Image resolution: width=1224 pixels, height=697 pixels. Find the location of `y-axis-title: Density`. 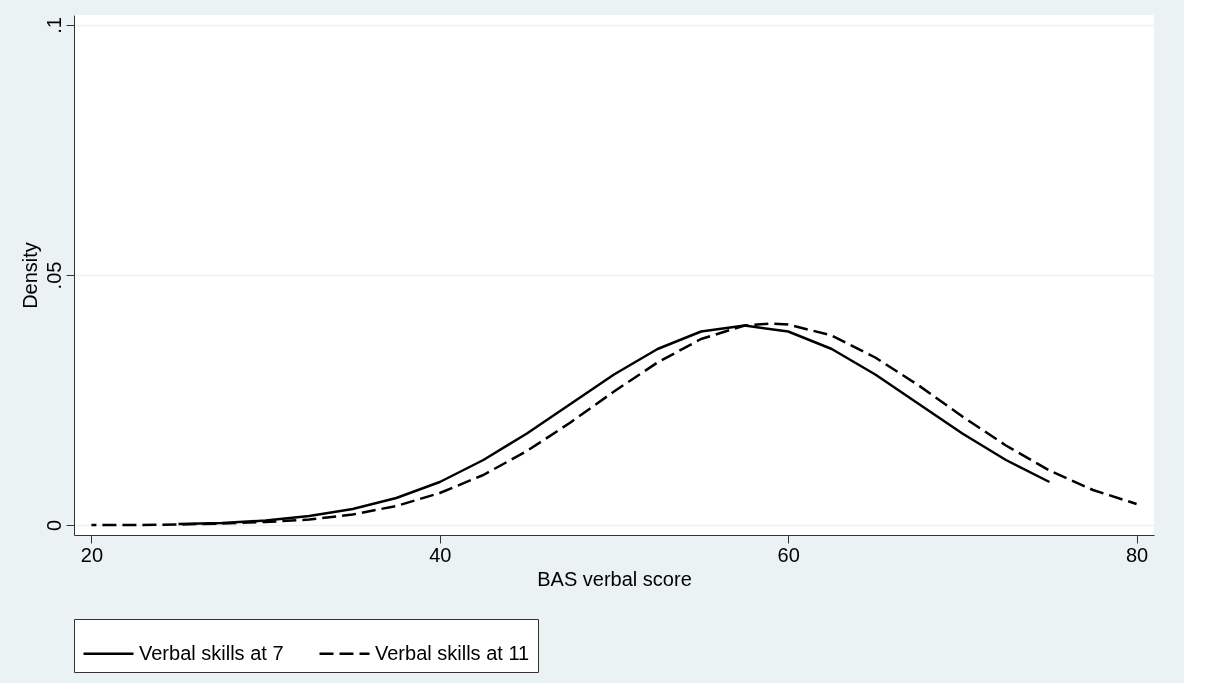

y-axis-title: Density is located at coordinates (29, 275).